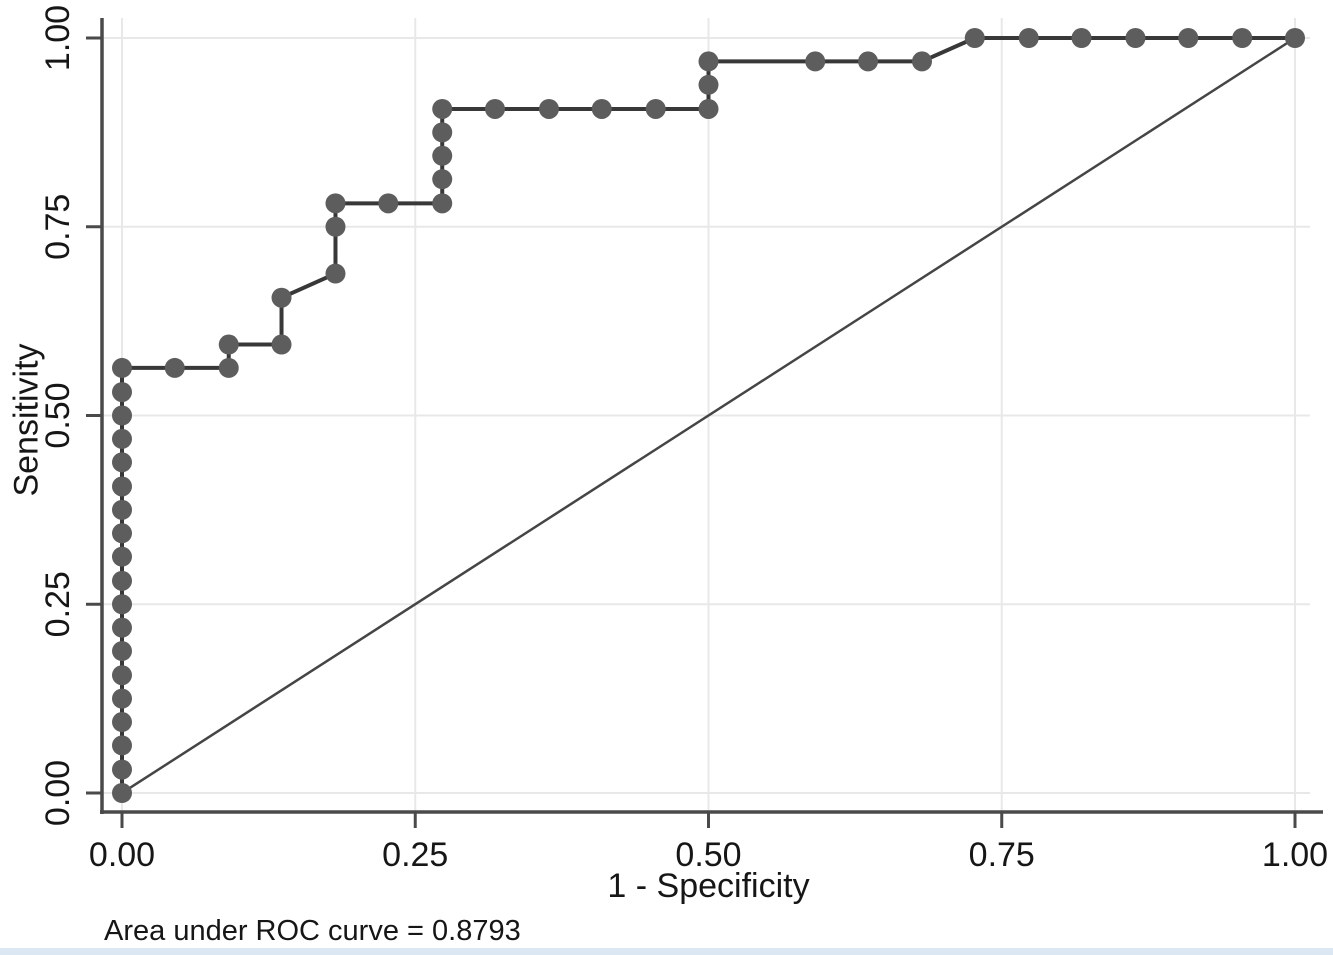  Describe the element at coordinates (58, 604) in the screenshot. I see `y-tick-label: 0.25` at that location.